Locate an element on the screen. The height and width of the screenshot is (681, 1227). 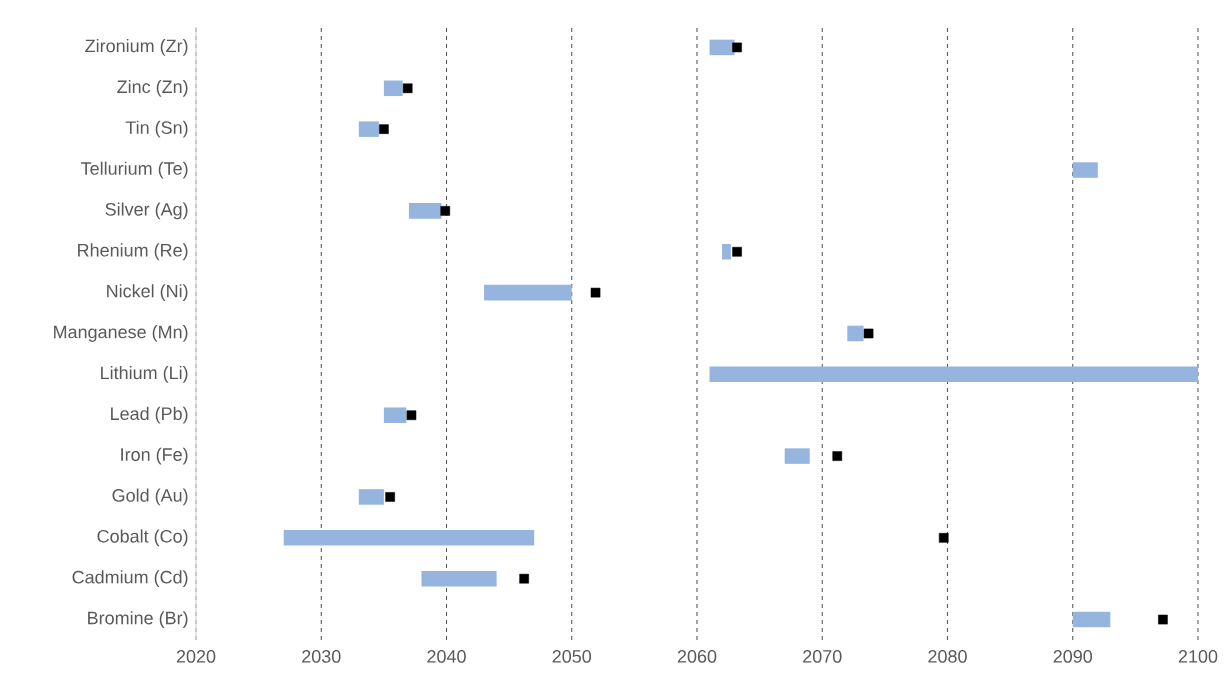
x-tick-label: 2100 is located at coordinates (1198, 656).